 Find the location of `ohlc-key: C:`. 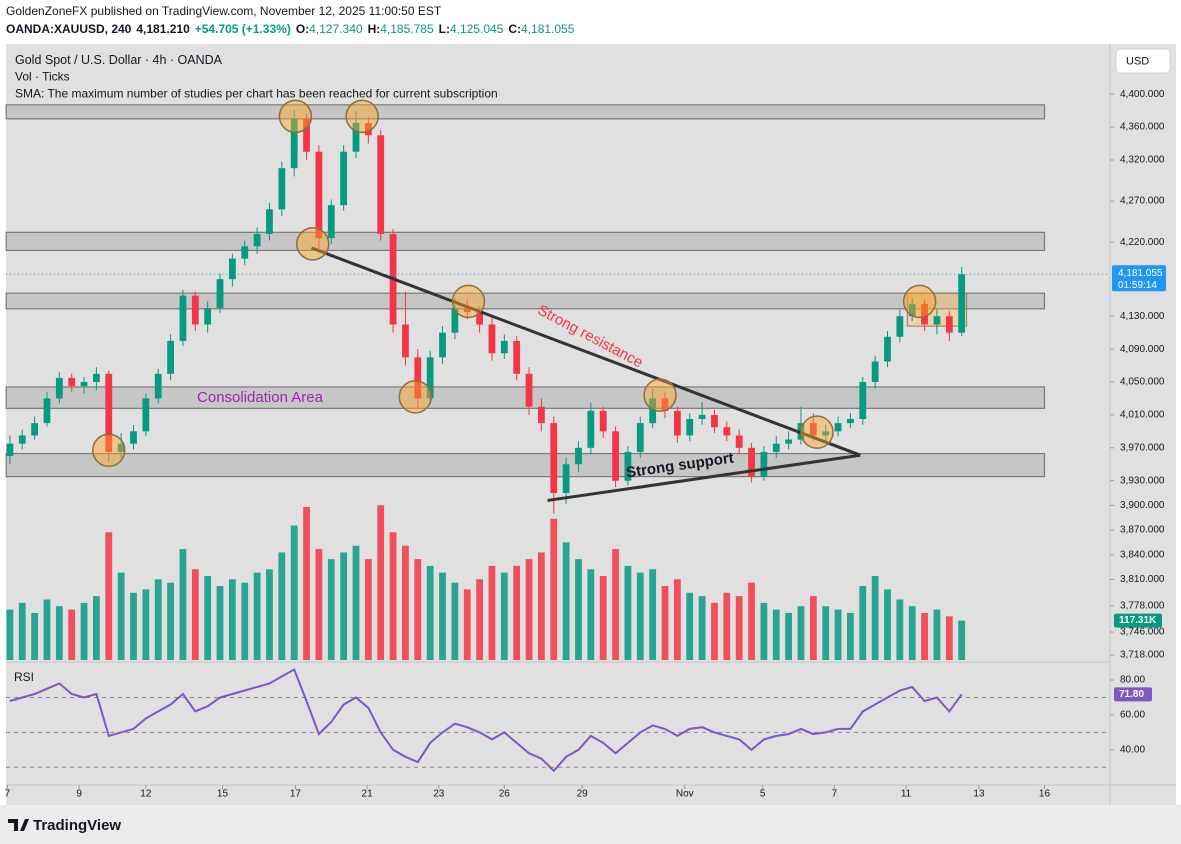

ohlc-key: C: is located at coordinates (514, 29).